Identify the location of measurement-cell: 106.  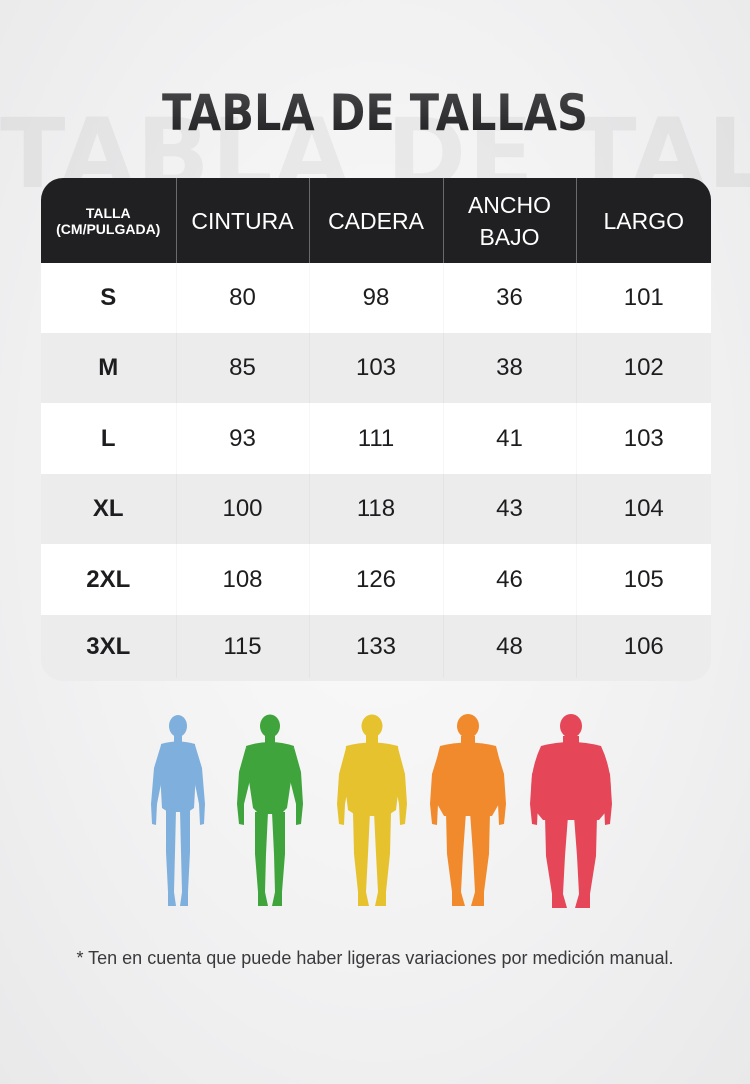
(643, 646).